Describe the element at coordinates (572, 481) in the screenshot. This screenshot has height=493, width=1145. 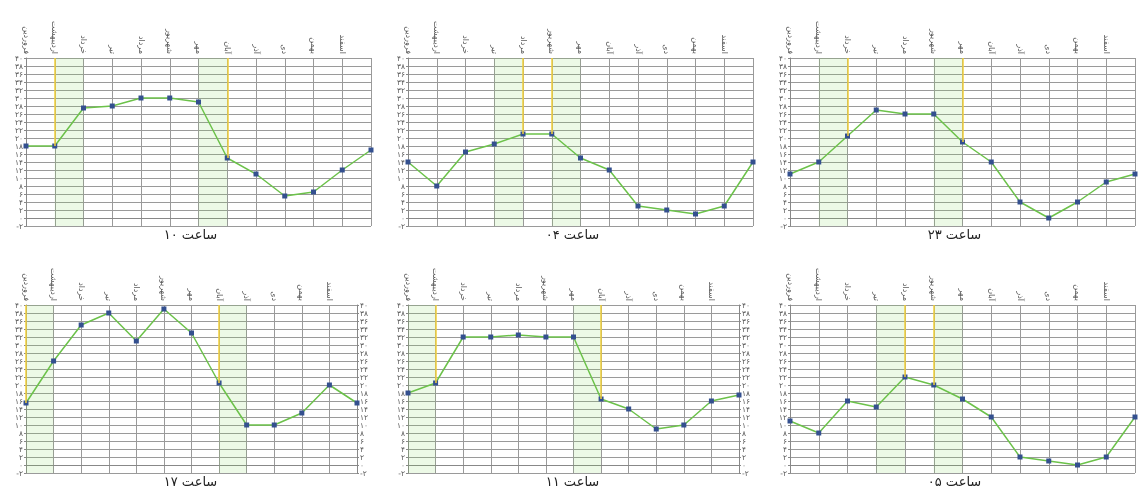
I see `text: ساعت ۱۱` at that location.